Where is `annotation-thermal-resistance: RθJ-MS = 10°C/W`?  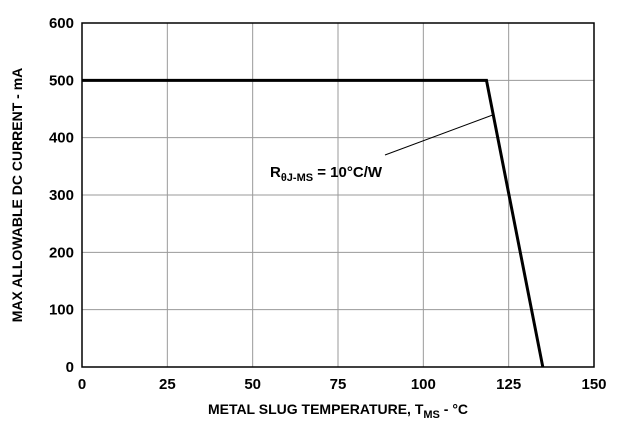 annotation-thermal-resistance: RθJ-MS = 10°C/W is located at coordinates (326, 174).